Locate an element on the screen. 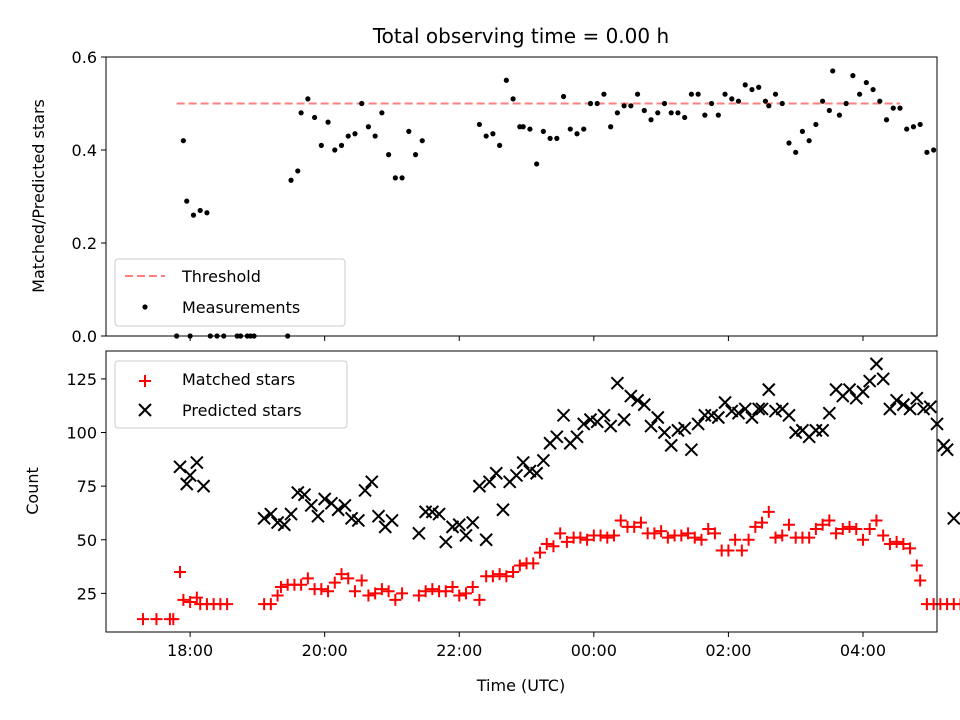 The image size is (960, 720). count-x-tick-label: 20:00 is located at coordinates (325, 650).